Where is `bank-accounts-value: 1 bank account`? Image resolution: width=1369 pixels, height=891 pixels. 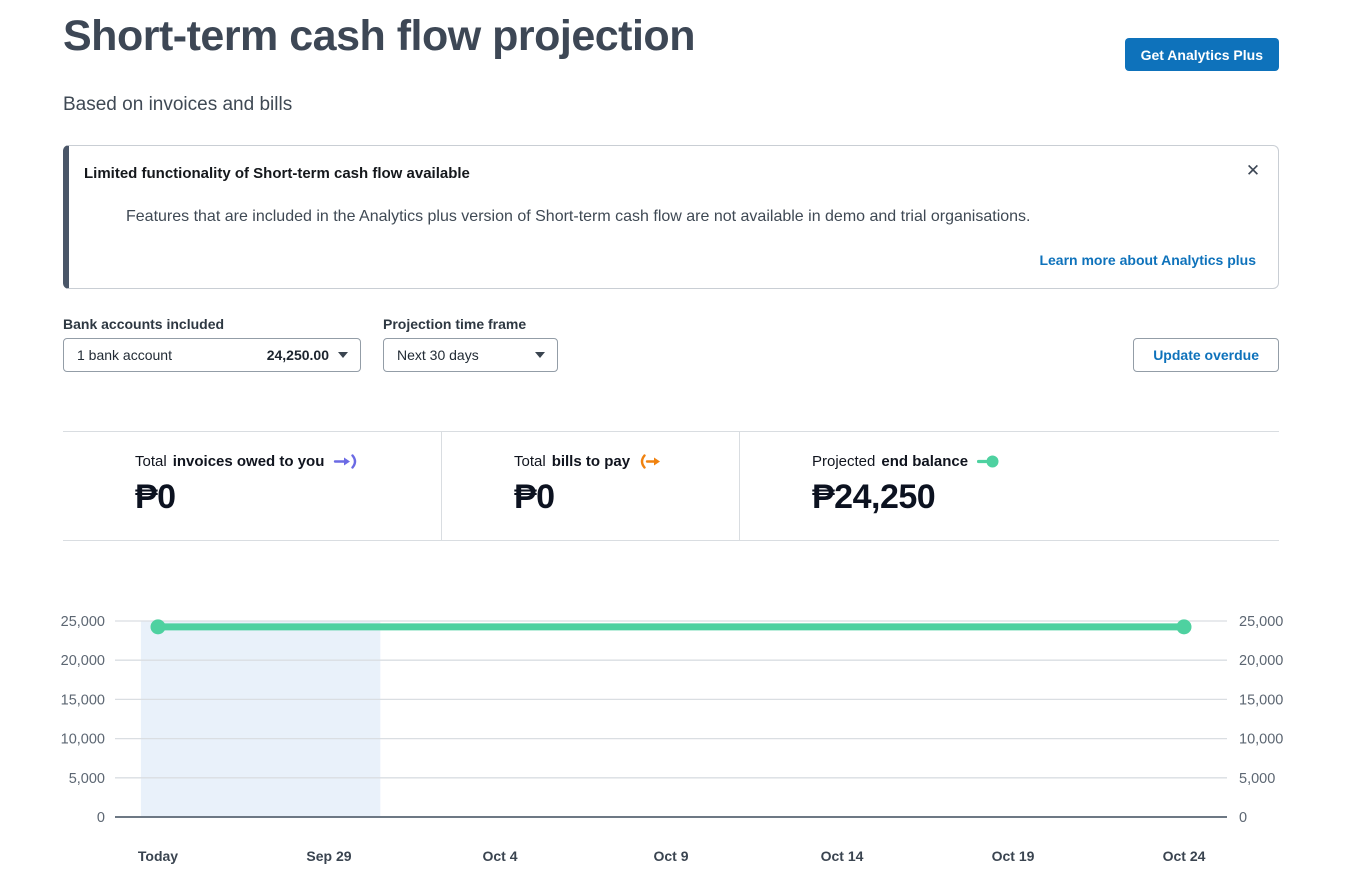 bank-accounts-value: 1 bank account is located at coordinates (124, 355).